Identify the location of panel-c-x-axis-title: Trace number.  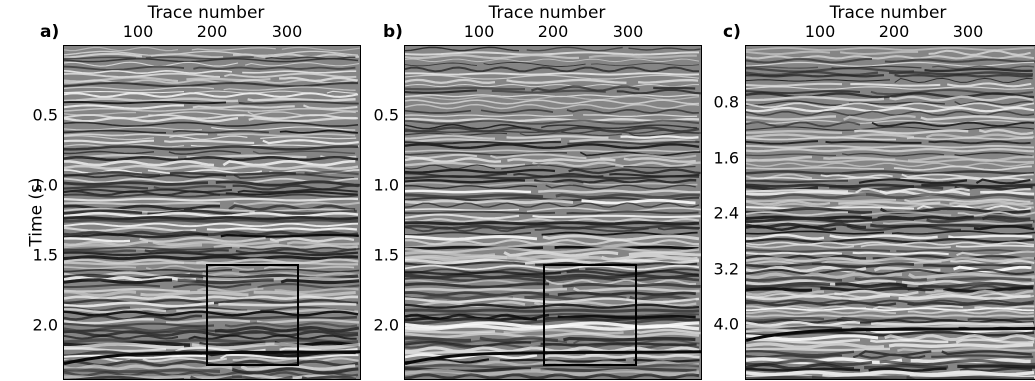
(888, 13).